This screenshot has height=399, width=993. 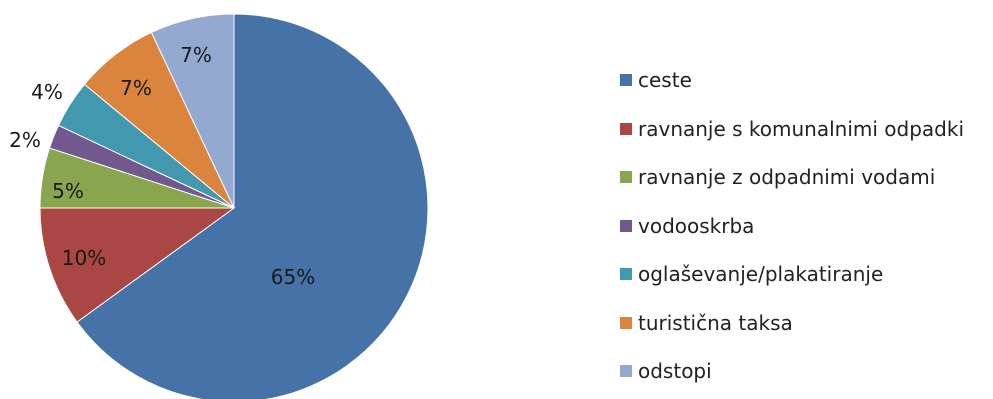 I want to click on legend-label-7: odstopi, so click(x=675, y=371).